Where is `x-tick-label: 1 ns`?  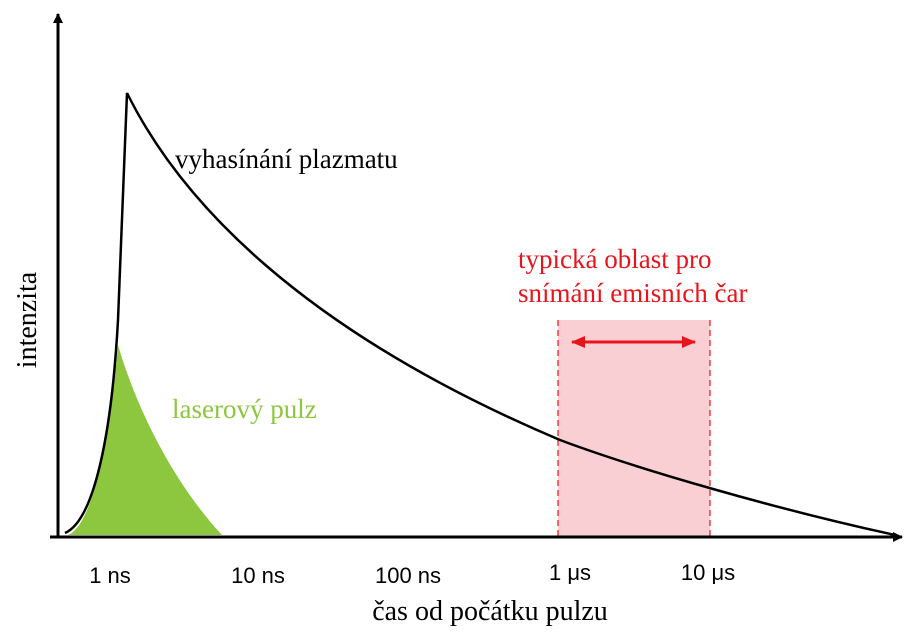 x-tick-label: 1 ns is located at coordinates (110, 575).